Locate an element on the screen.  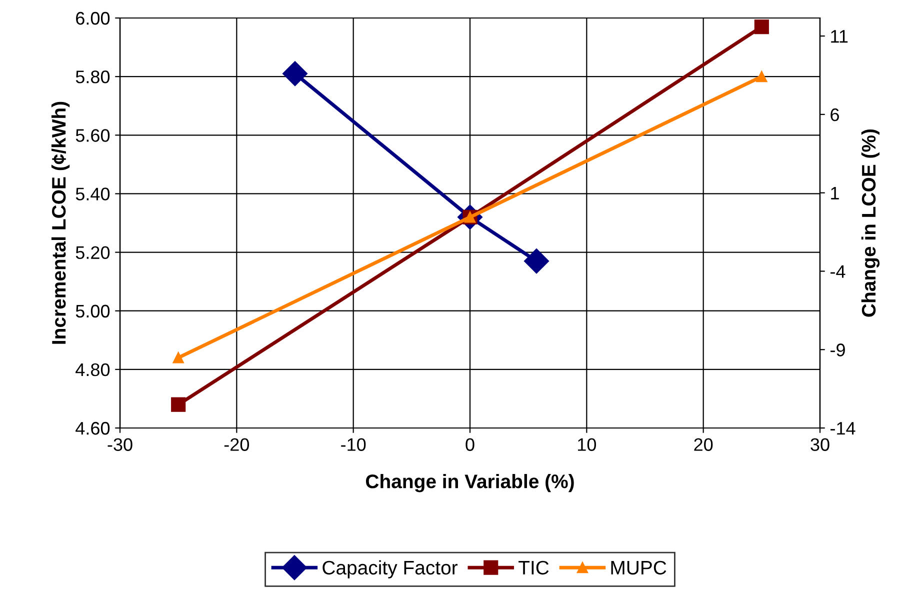
y-tick-label: 5.80 is located at coordinates (93, 77).